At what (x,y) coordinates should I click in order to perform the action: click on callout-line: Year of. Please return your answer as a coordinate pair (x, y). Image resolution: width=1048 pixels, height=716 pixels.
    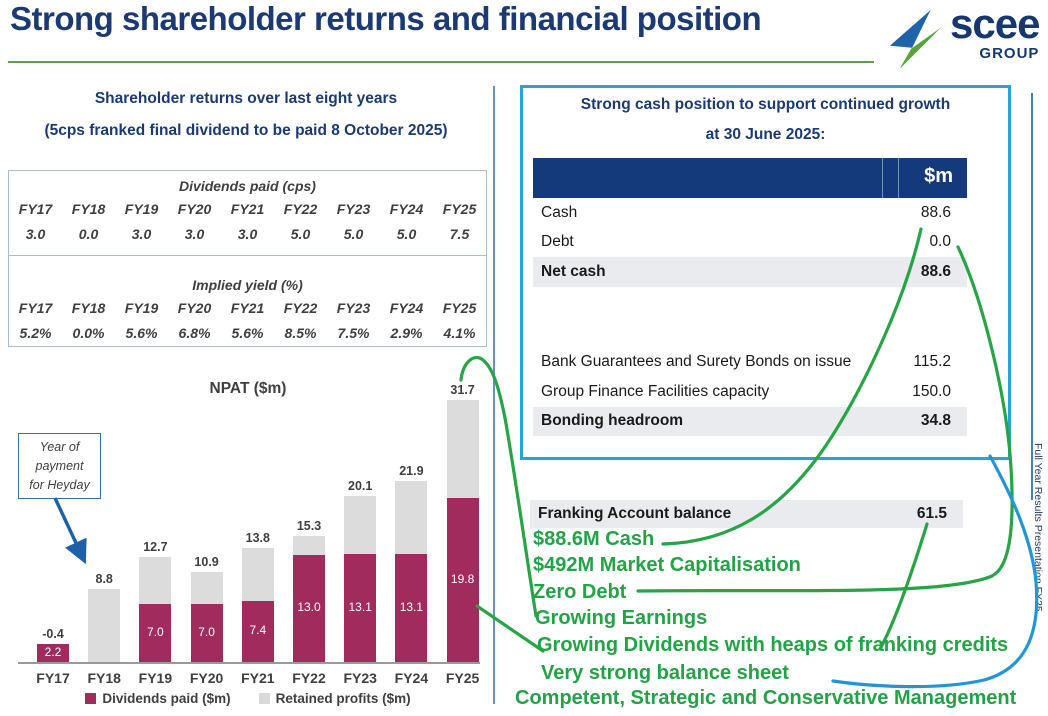
    Looking at the image, I should click on (59, 447).